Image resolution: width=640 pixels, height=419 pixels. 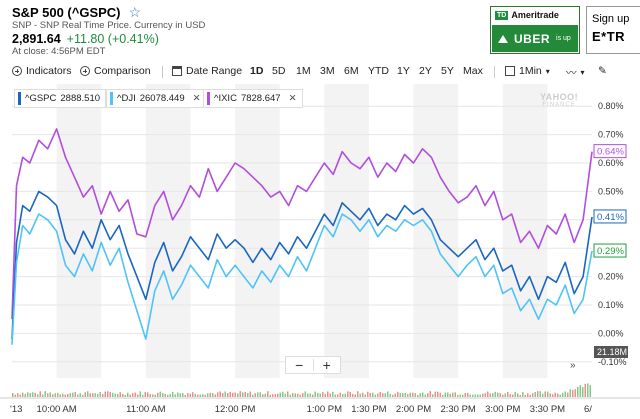 What do you see at coordinates (502, 409) in the screenshot?
I see `x-tick-label: 3:00 PM` at bounding box center [502, 409].